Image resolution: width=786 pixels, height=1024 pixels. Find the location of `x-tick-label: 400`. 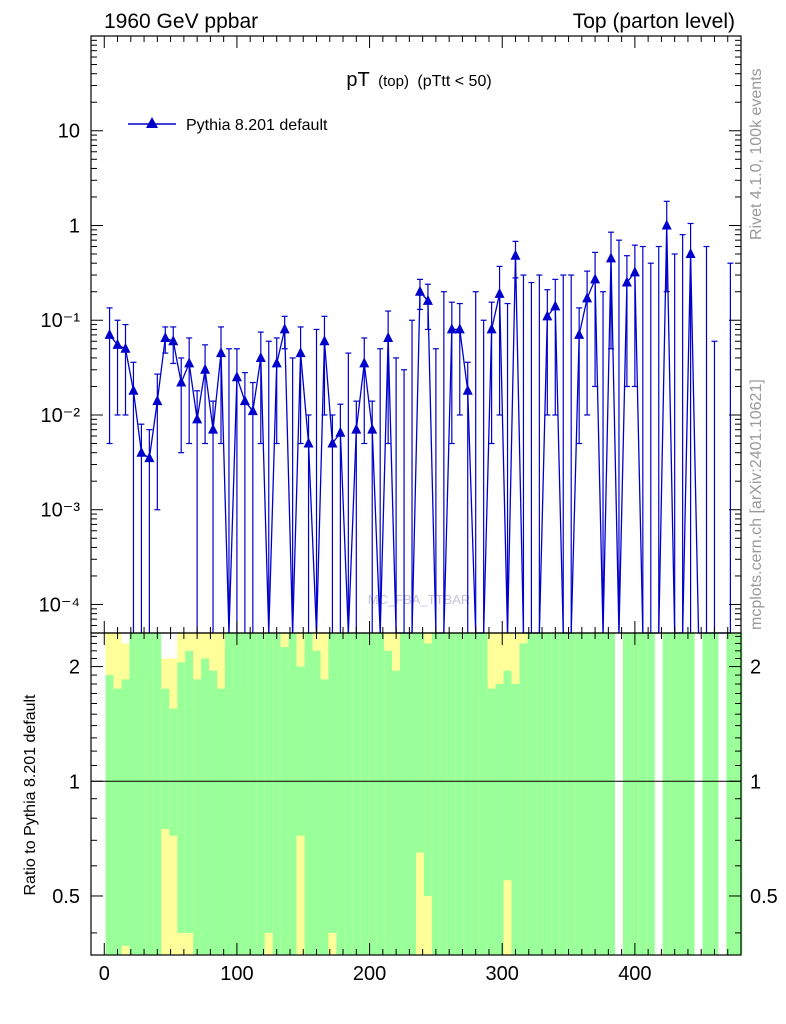

x-tick-label: 400 is located at coordinates (634, 974).